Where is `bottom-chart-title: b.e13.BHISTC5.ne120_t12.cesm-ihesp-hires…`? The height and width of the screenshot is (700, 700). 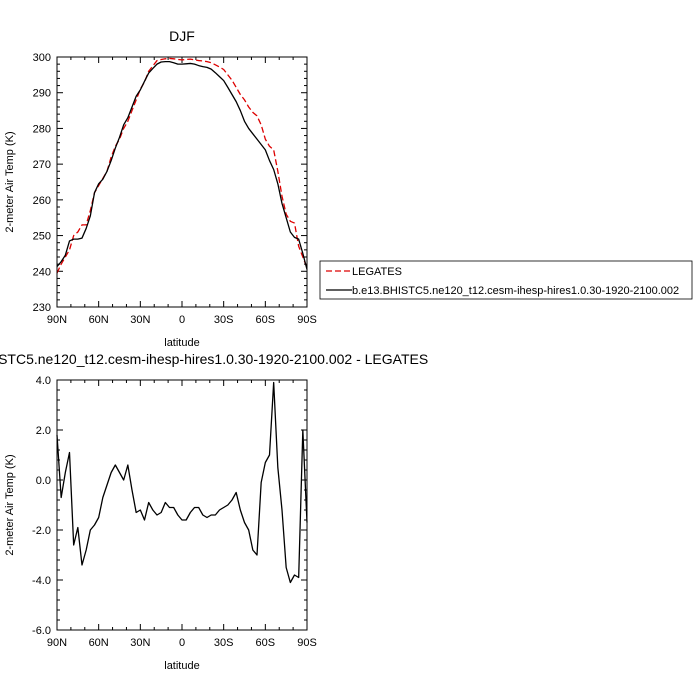 bottom-chart-title: b.e13.BHISTC5.ne120_t12.cesm-ihesp-hires… is located at coordinates (214, 359).